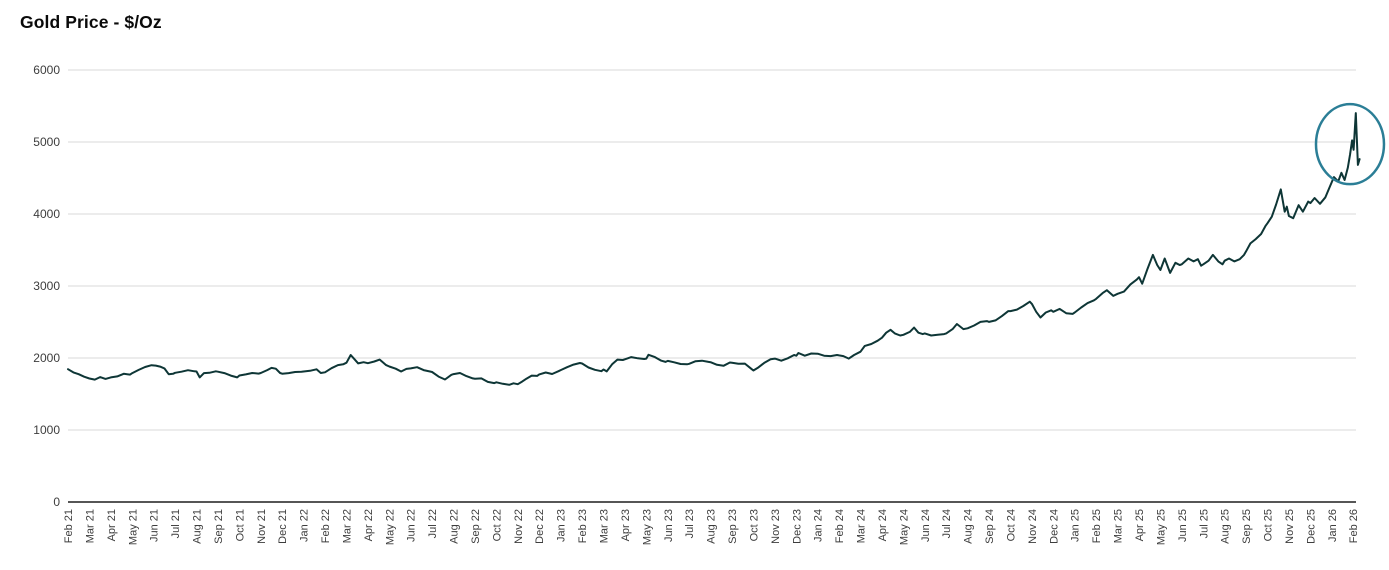 Image resolution: width=1389 pixels, height=570 pixels. I want to click on x-tick-label: Dec 25, so click(1311, 526).